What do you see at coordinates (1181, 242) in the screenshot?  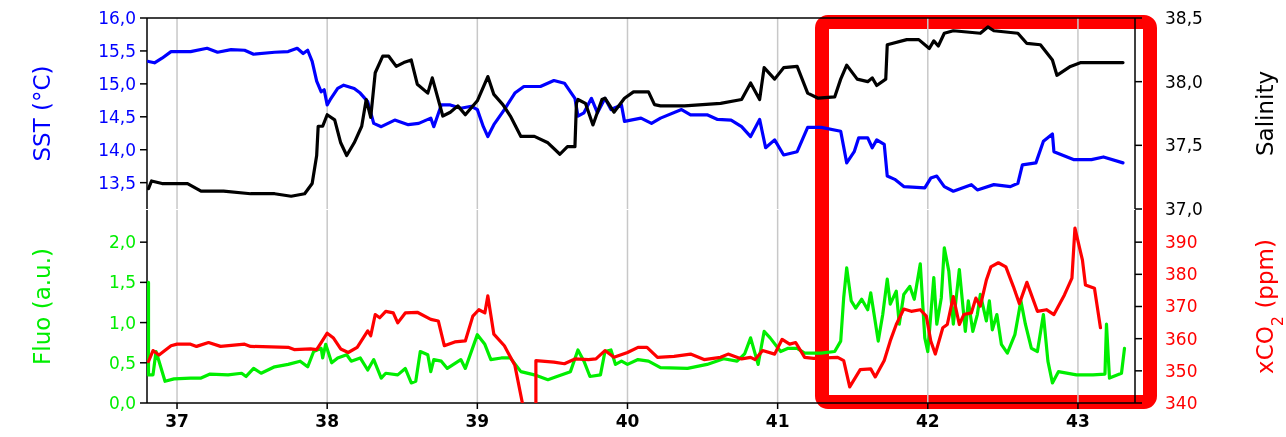 I see `y2-tick-label: 390` at bounding box center [1181, 242].